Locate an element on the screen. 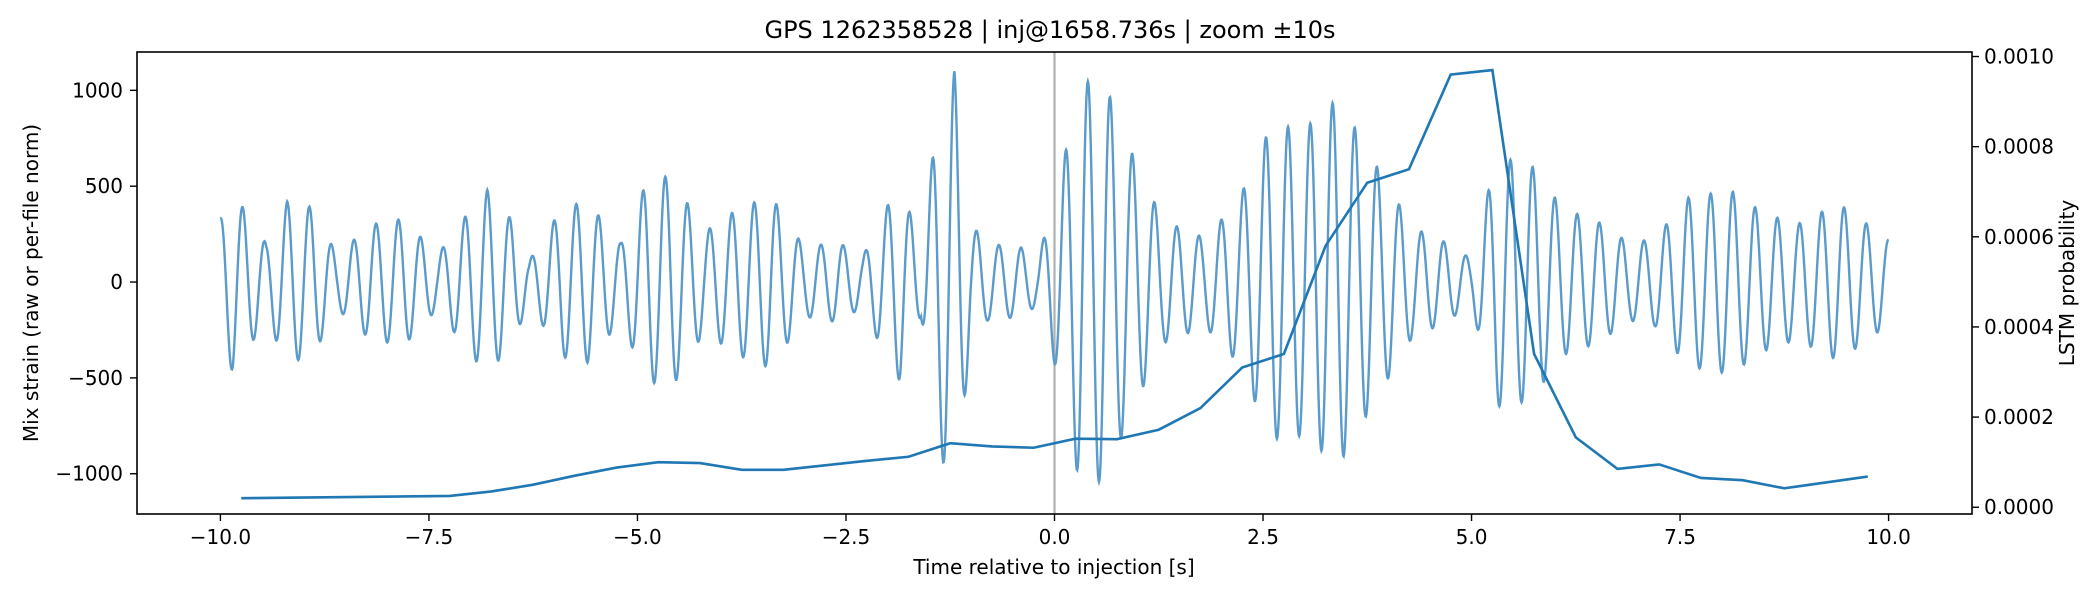 The height and width of the screenshot is (600, 2100). x-tick-label: −2.5 is located at coordinates (846, 537).